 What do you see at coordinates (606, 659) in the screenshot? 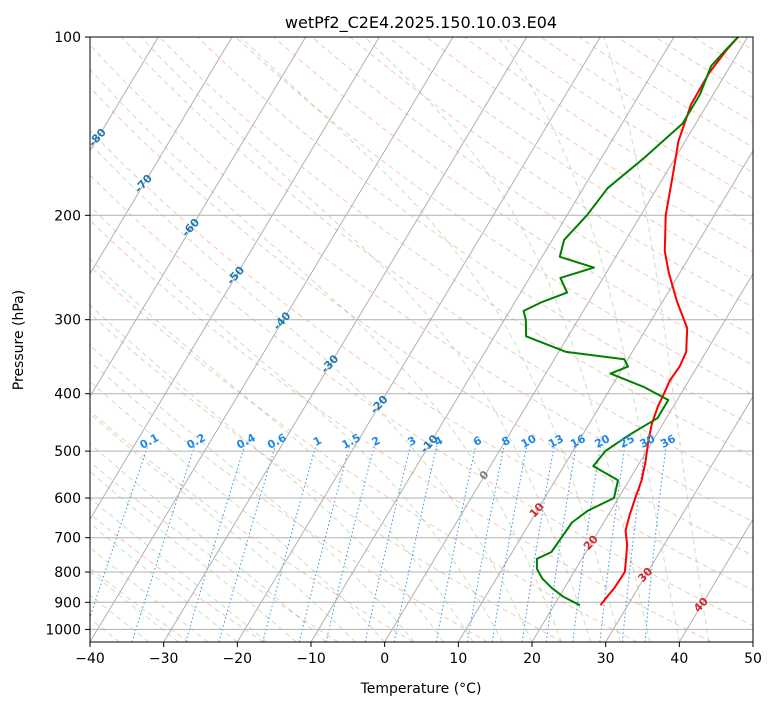
I see `x-tick-label: 30` at bounding box center [606, 659].